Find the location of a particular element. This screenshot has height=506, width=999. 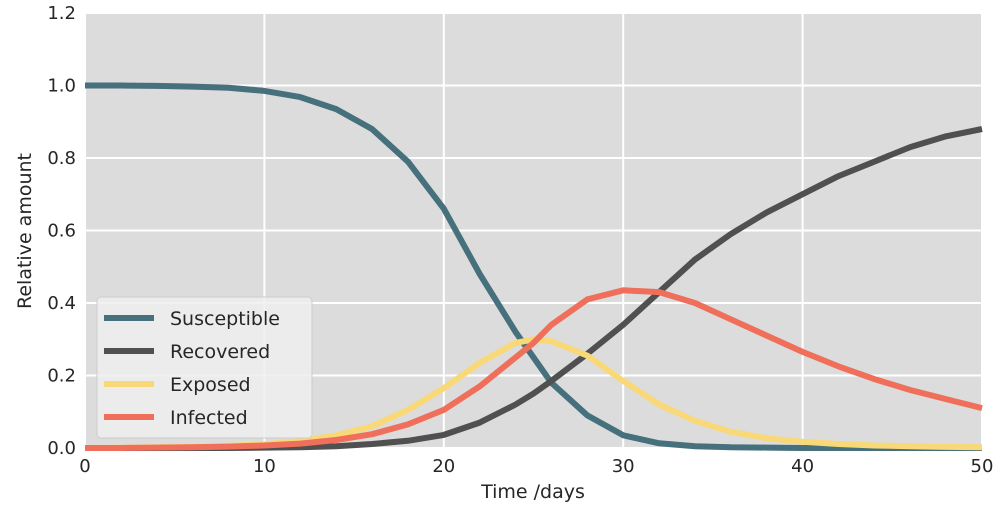

x-axis-label: Time /days is located at coordinates (532, 492).